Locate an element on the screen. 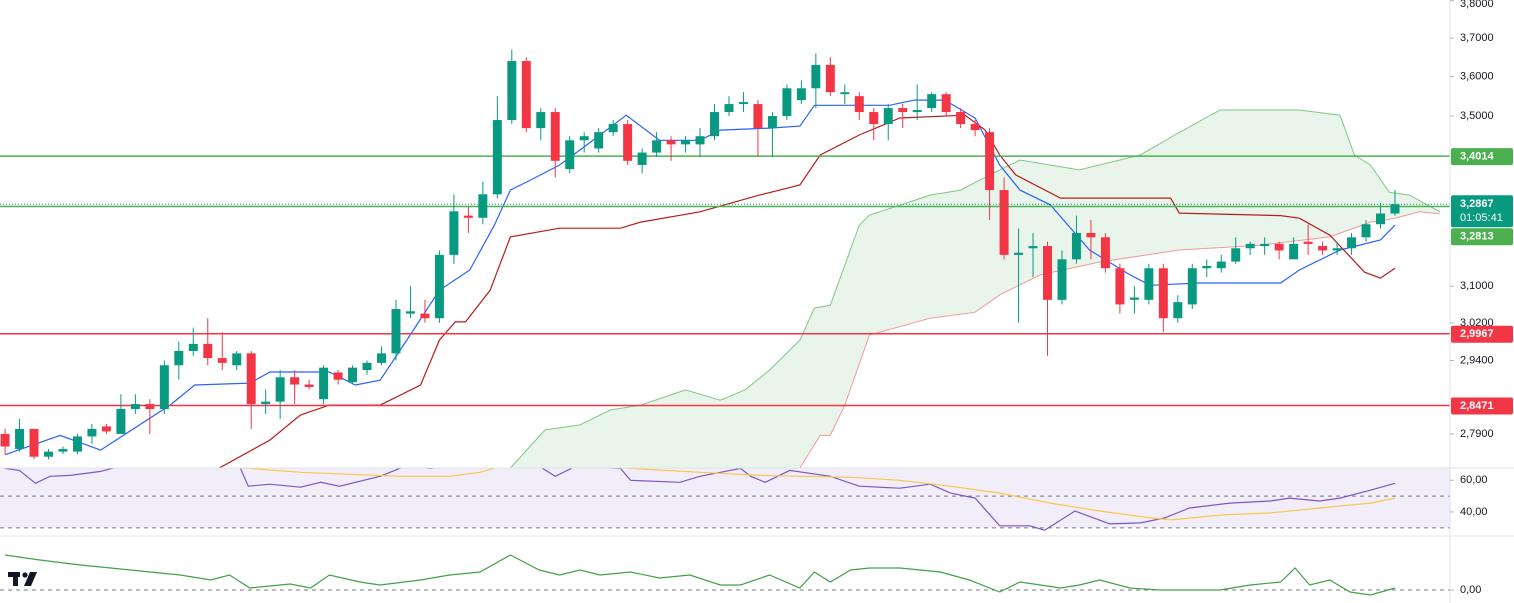 The image size is (1514, 603). y-tick-label: 3,7000 is located at coordinates (1477, 38).